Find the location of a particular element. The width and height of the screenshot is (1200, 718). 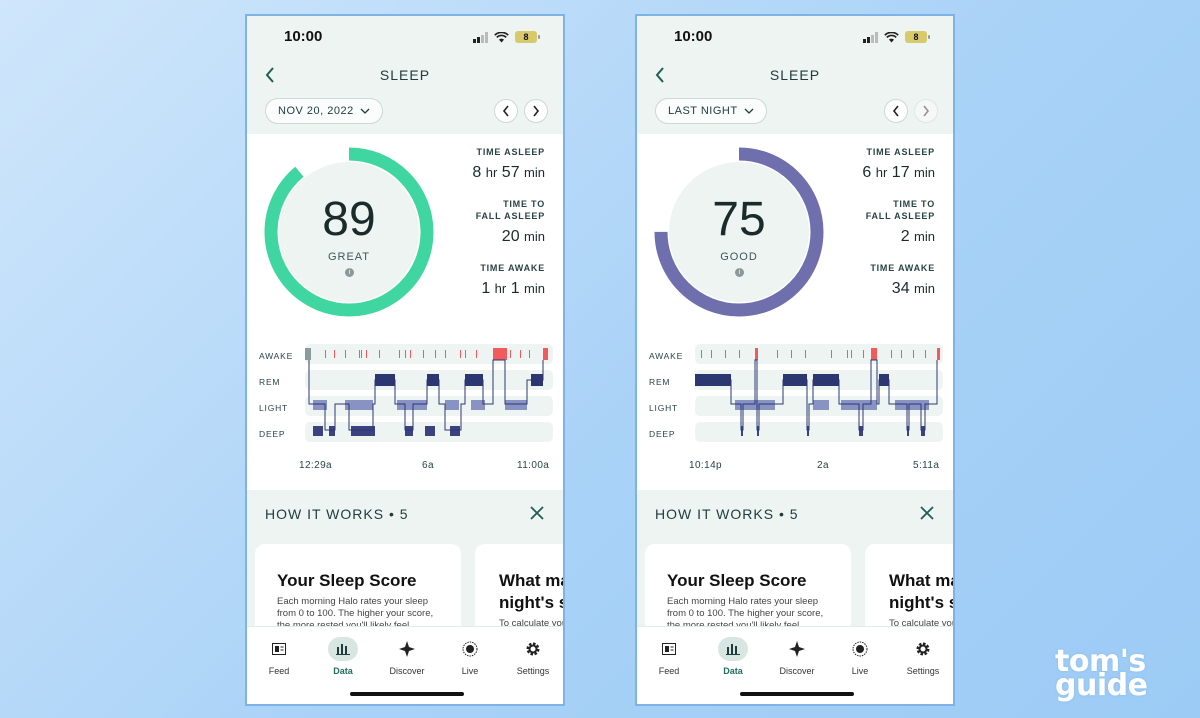

time-asleep-stat: TIME ASLEEP 8 hr 57 min is located at coordinates (508, 164).